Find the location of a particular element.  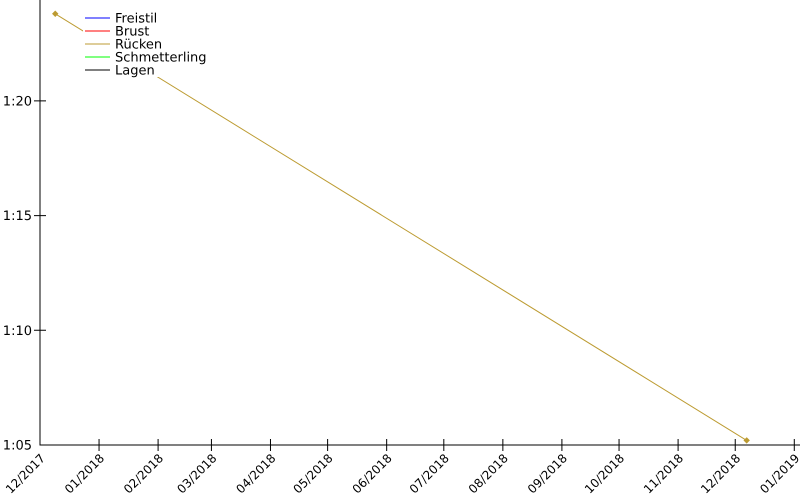

y-tick-label: 1:20 is located at coordinates (17, 102).